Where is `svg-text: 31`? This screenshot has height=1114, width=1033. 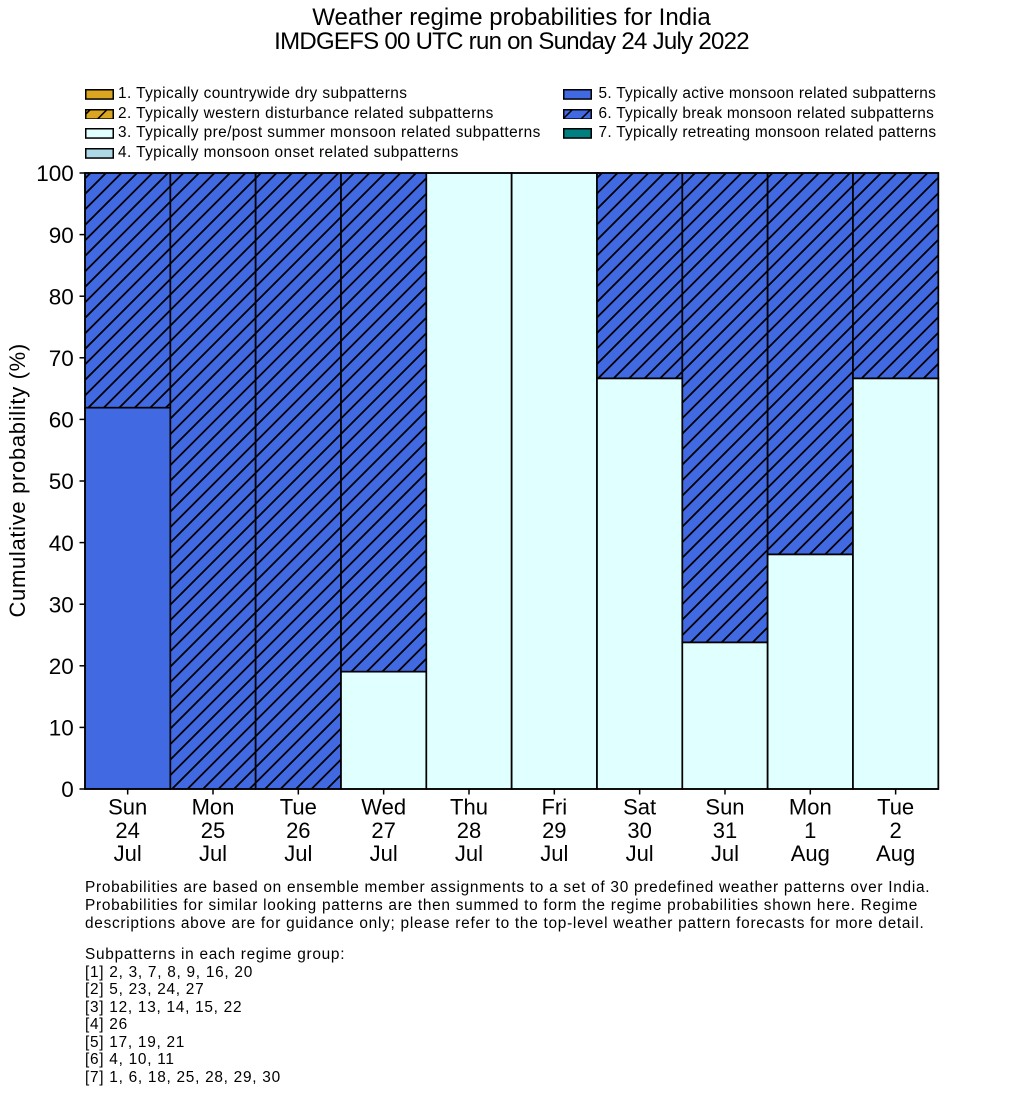 svg-text: 31 is located at coordinates (725, 830).